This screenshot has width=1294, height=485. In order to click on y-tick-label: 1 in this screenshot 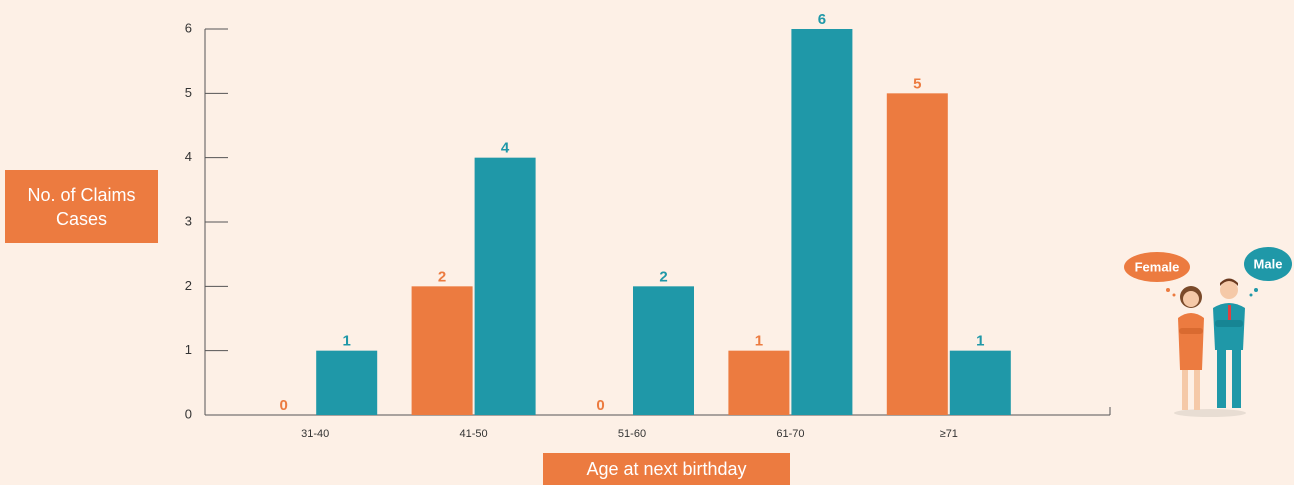, I will do `click(188, 349)`.